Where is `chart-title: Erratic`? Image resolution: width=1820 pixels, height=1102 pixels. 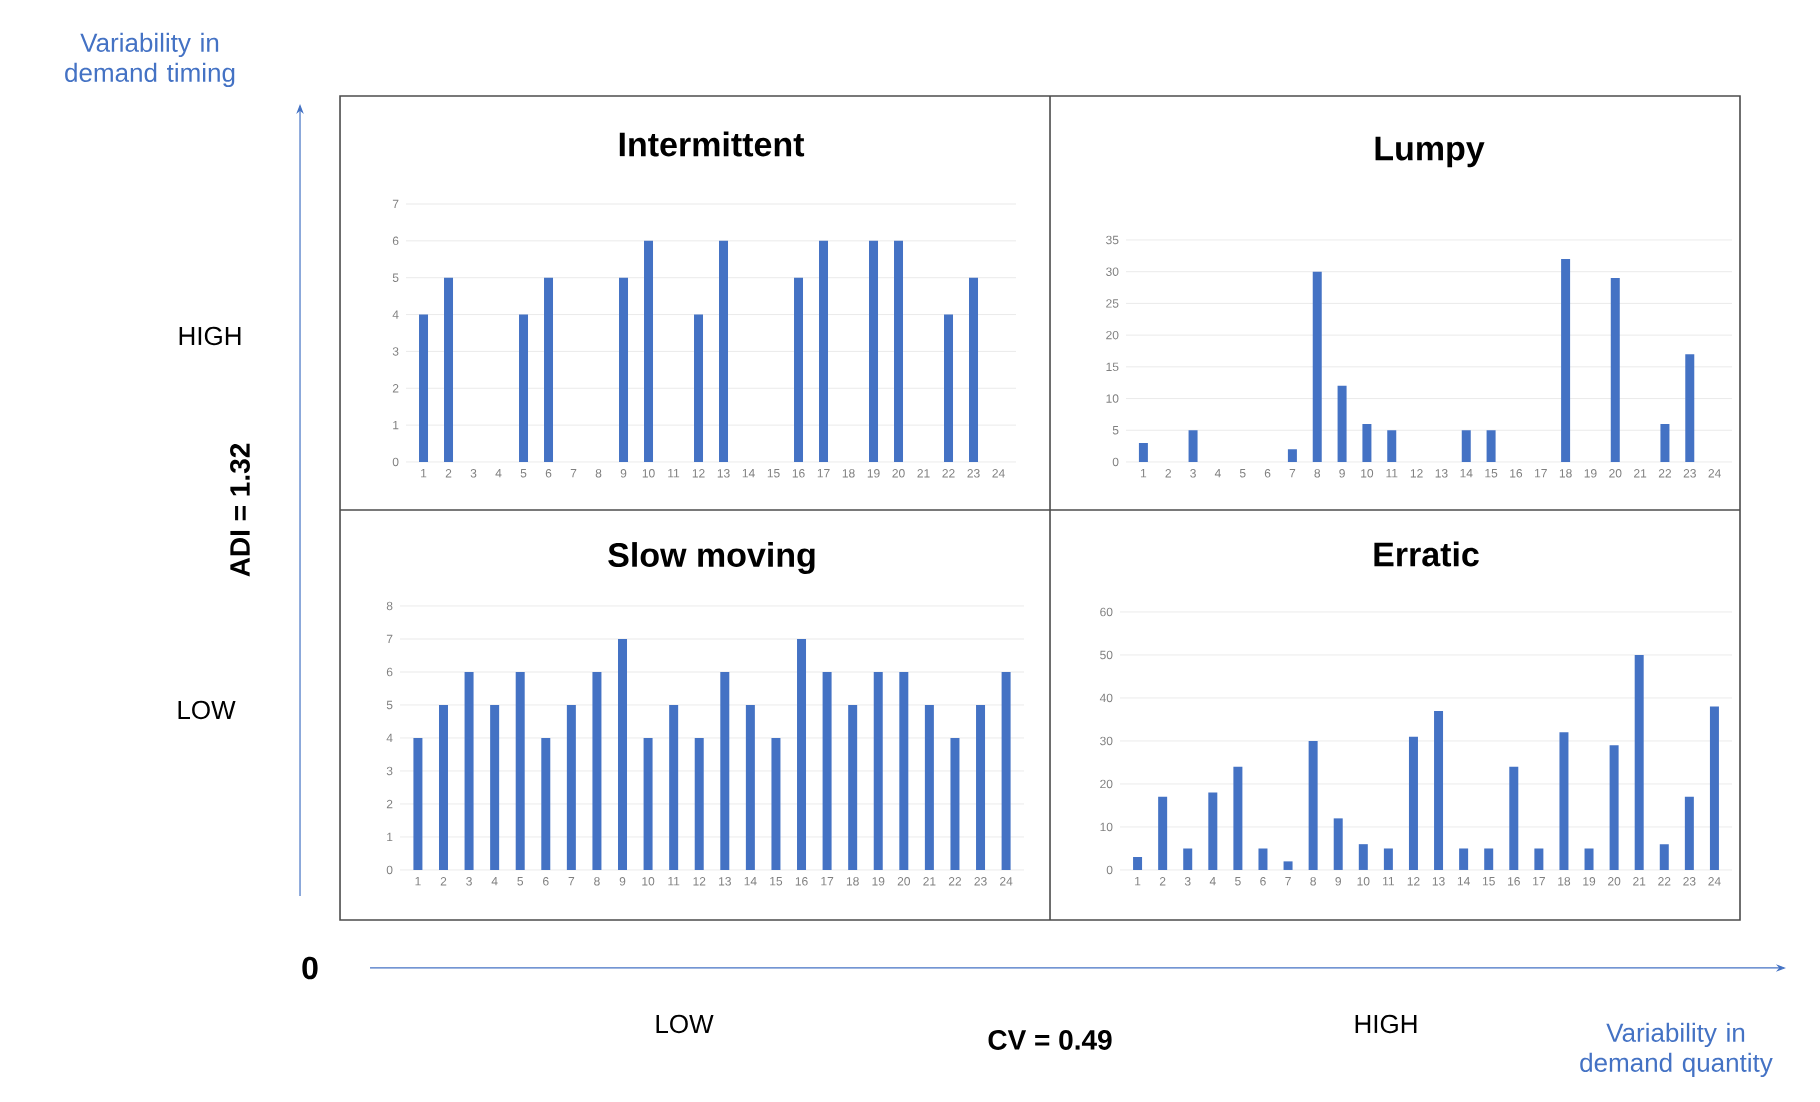
chart-title: Erratic is located at coordinates (1426, 554).